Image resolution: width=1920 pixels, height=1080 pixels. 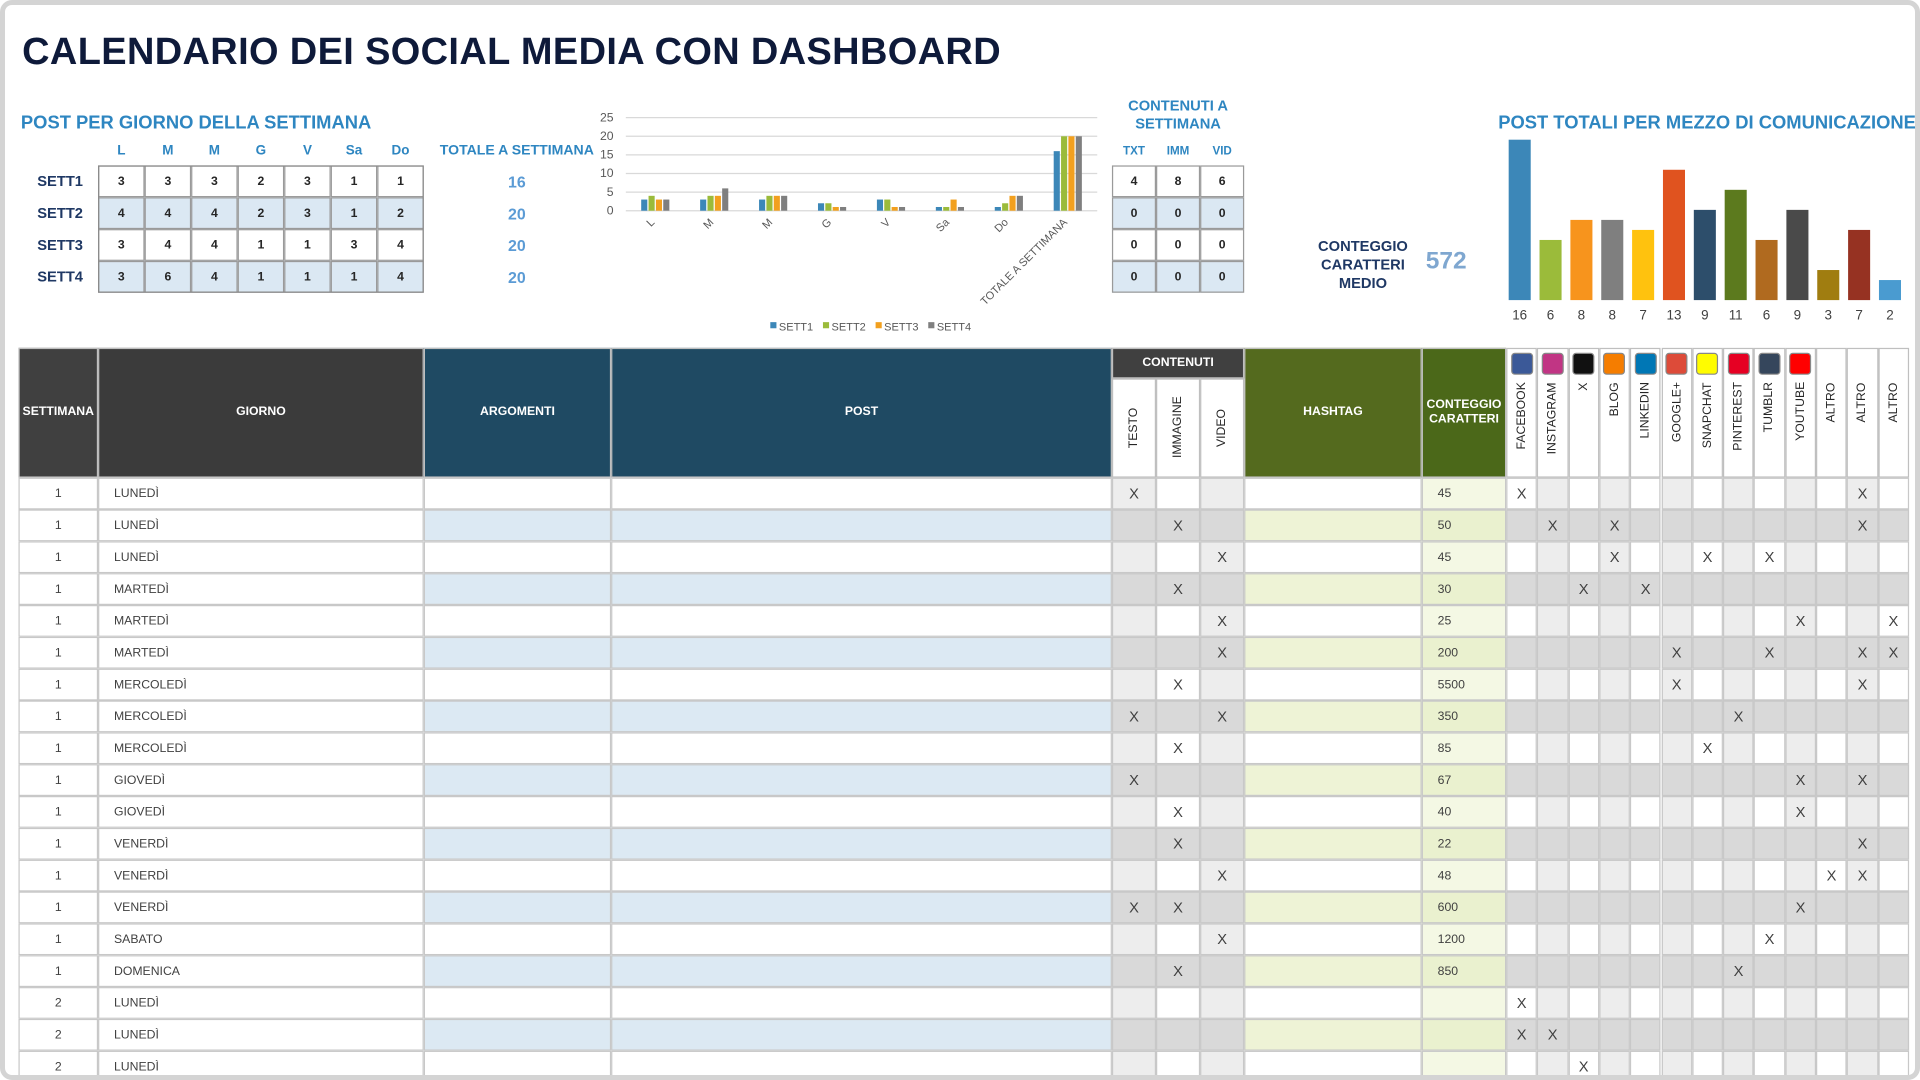 What do you see at coordinates (1676, 412) in the screenshot?
I see `column-header: GOOGLE+` at bounding box center [1676, 412].